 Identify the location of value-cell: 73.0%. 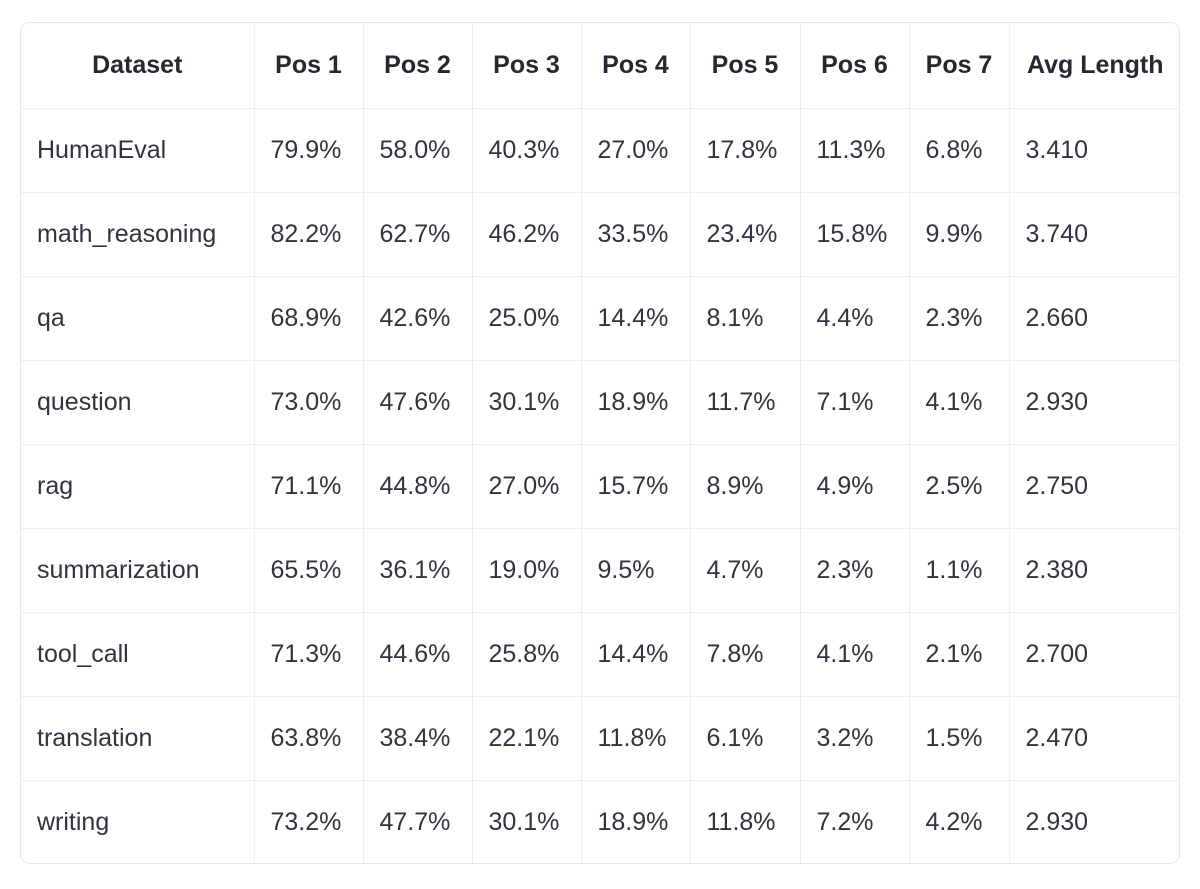
(308, 402).